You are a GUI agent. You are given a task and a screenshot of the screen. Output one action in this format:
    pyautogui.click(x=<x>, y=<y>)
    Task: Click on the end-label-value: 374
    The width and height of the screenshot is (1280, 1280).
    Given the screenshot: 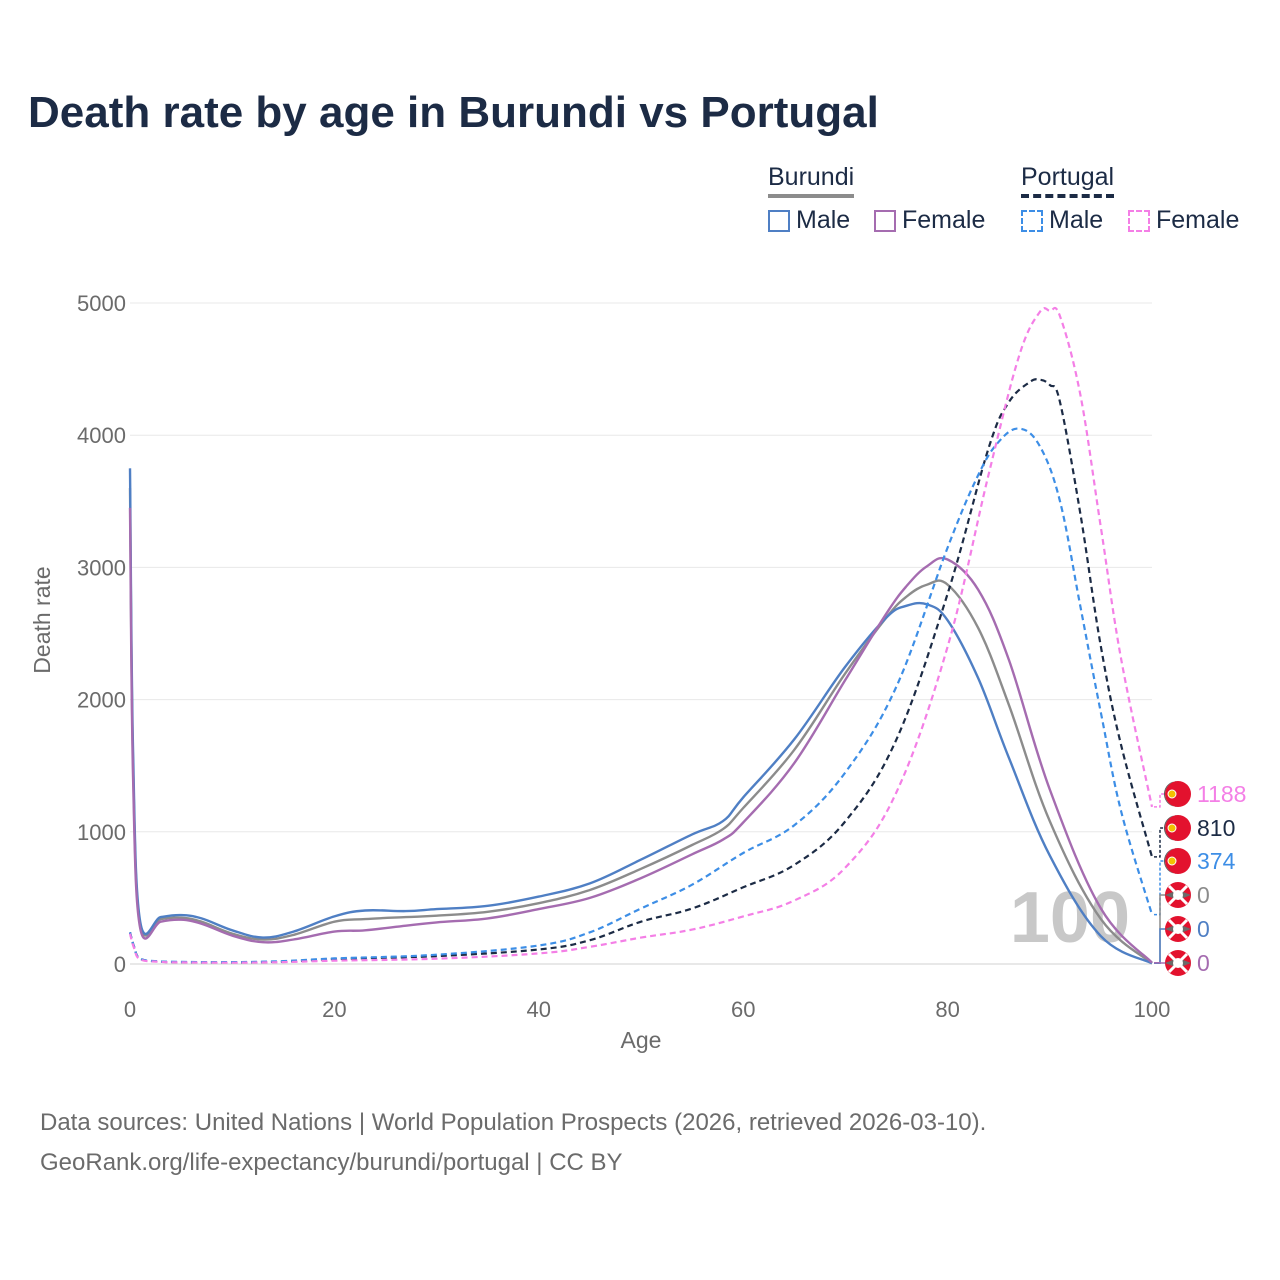 What is the action you would take?
    pyautogui.click(x=1216, y=861)
    